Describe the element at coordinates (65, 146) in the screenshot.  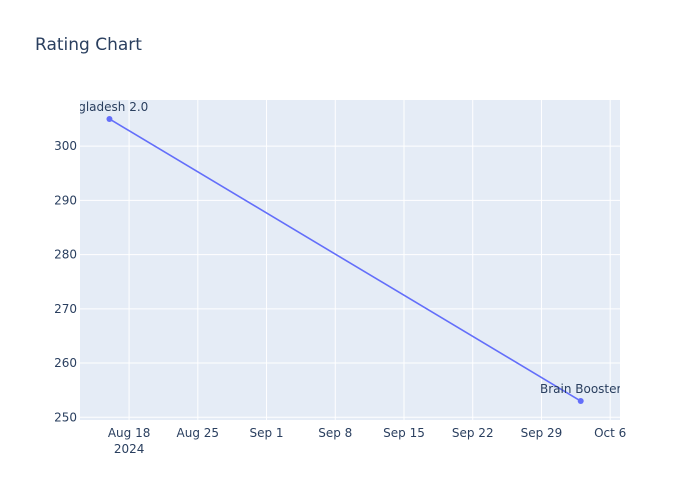
I see `y-tick-label: 300` at that location.